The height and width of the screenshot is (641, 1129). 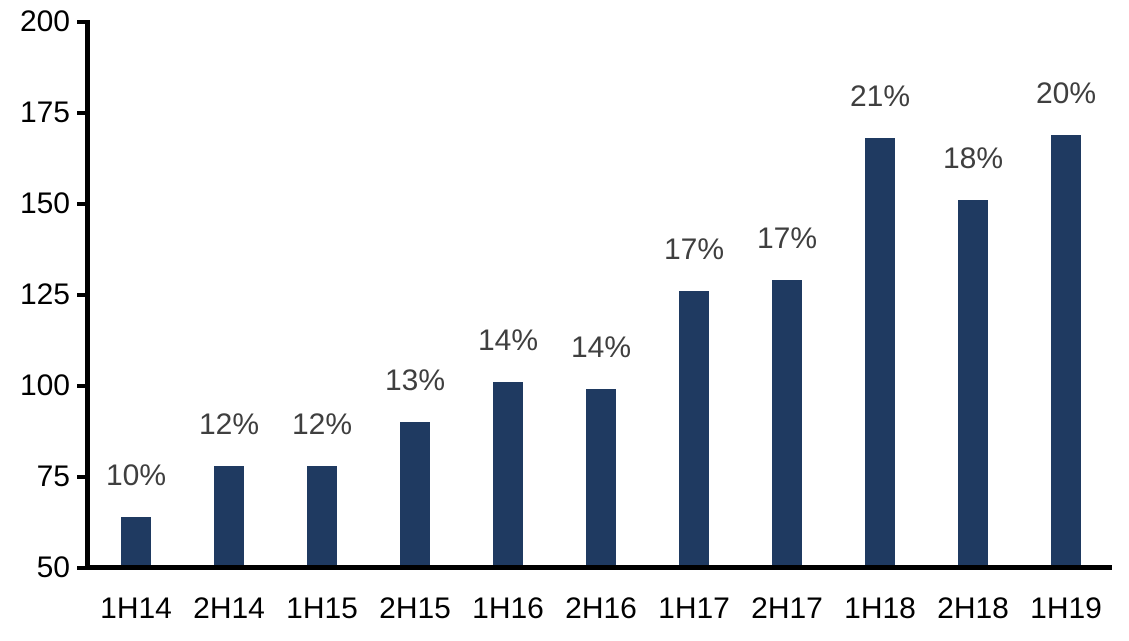 I want to click on bar-2H18, so click(x=973, y=382).